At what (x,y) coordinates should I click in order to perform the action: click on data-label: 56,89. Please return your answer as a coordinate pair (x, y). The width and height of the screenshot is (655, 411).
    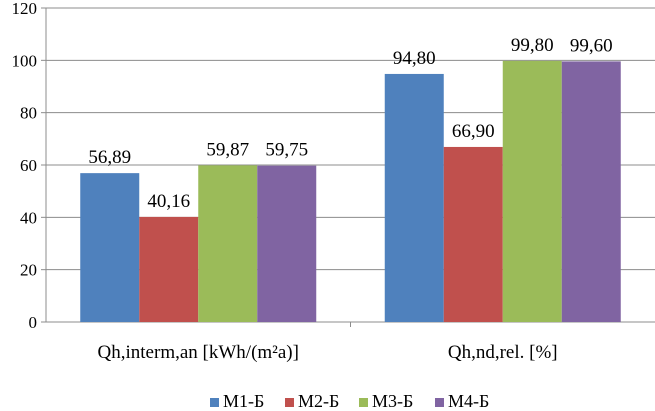
    Looking at the image, I should click on (109, 157).